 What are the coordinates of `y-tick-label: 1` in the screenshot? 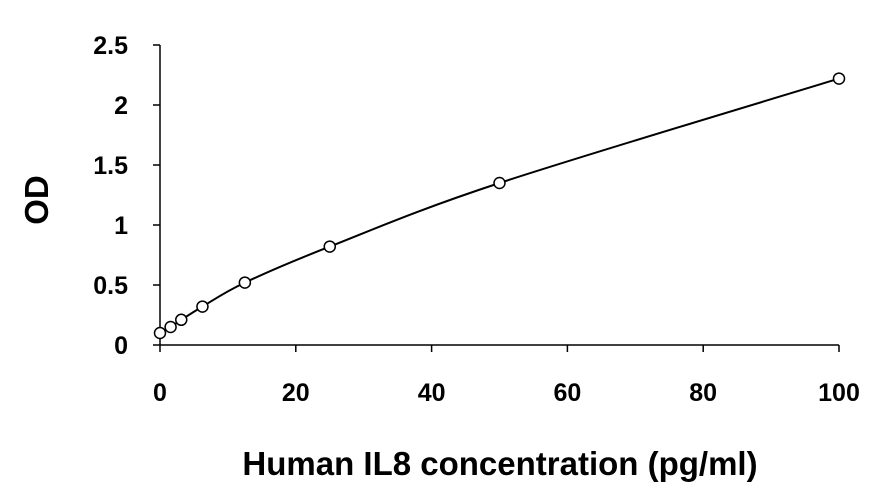 It's located at (121, 226).